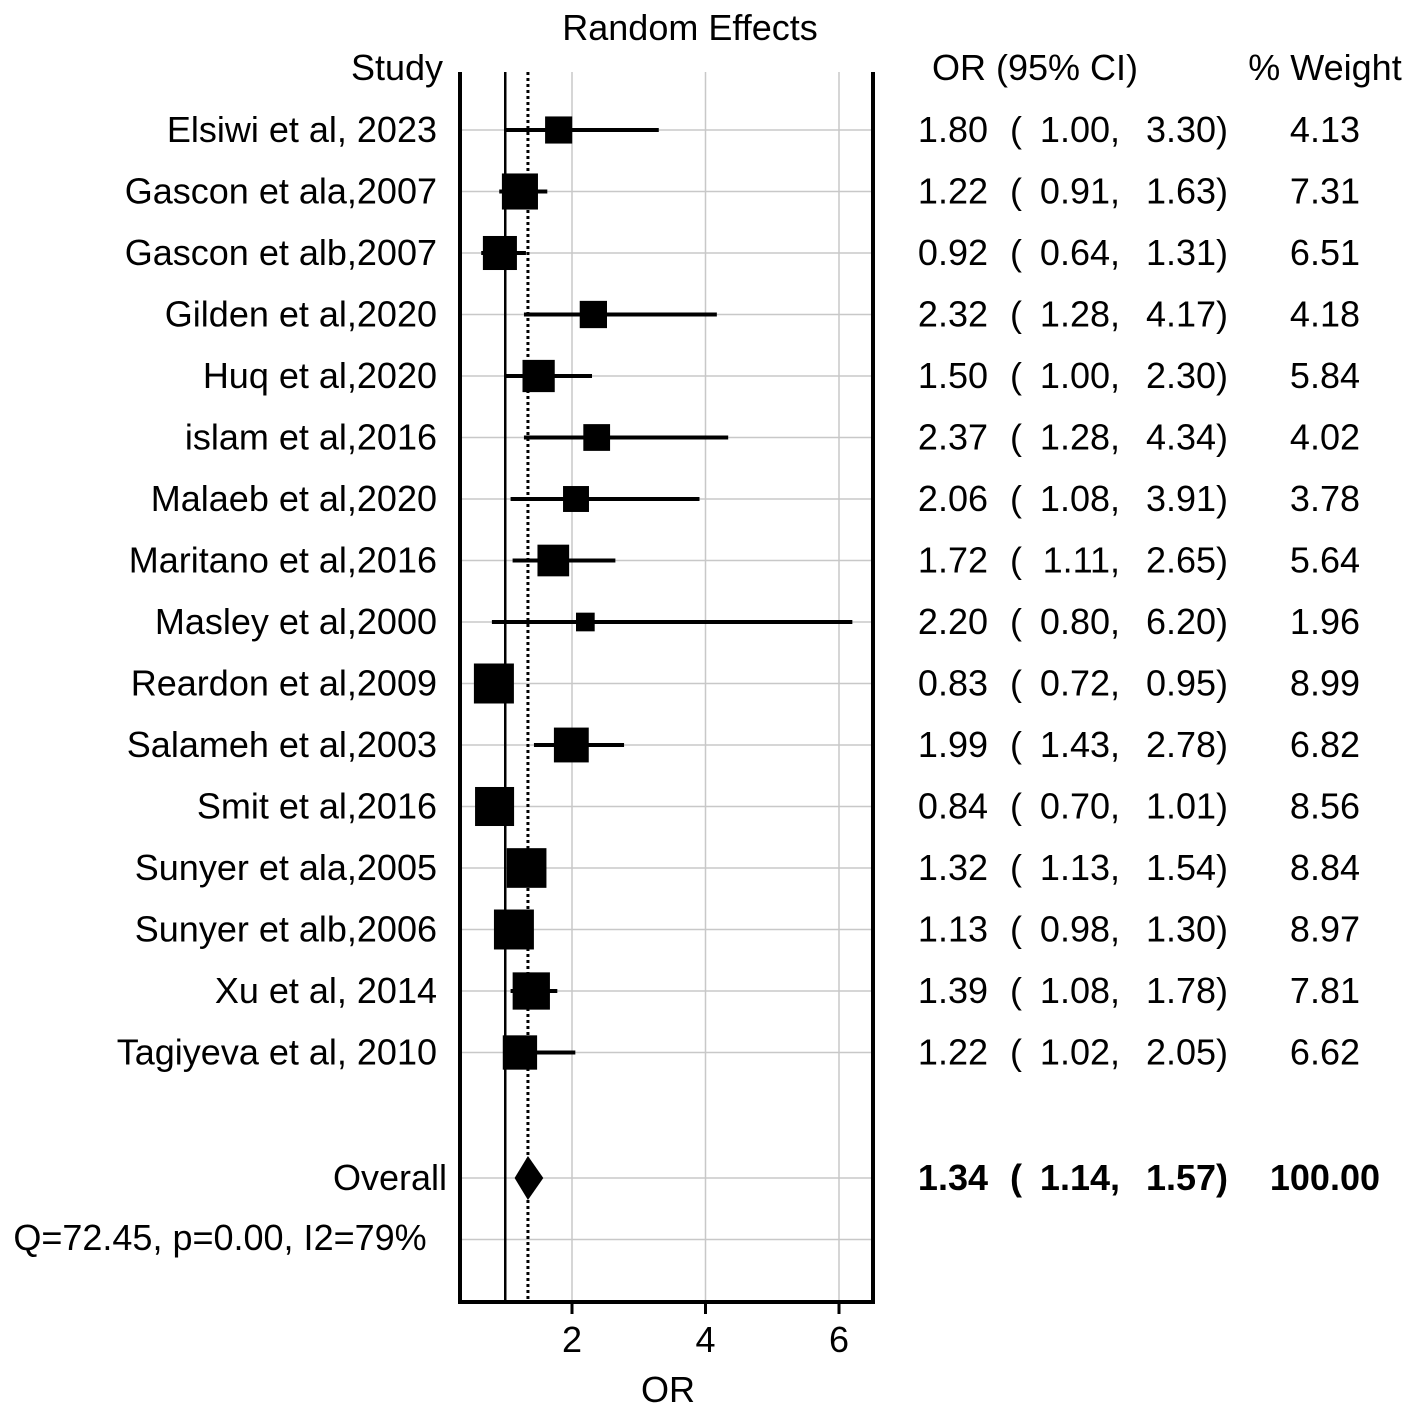 Image resolution: width=1418 pixels, height=1415 pixels. What do you see at coordinates (705, 1339) in the screenshot?
I see `x-tick-label: 4` at bounding box center [705, 1339].